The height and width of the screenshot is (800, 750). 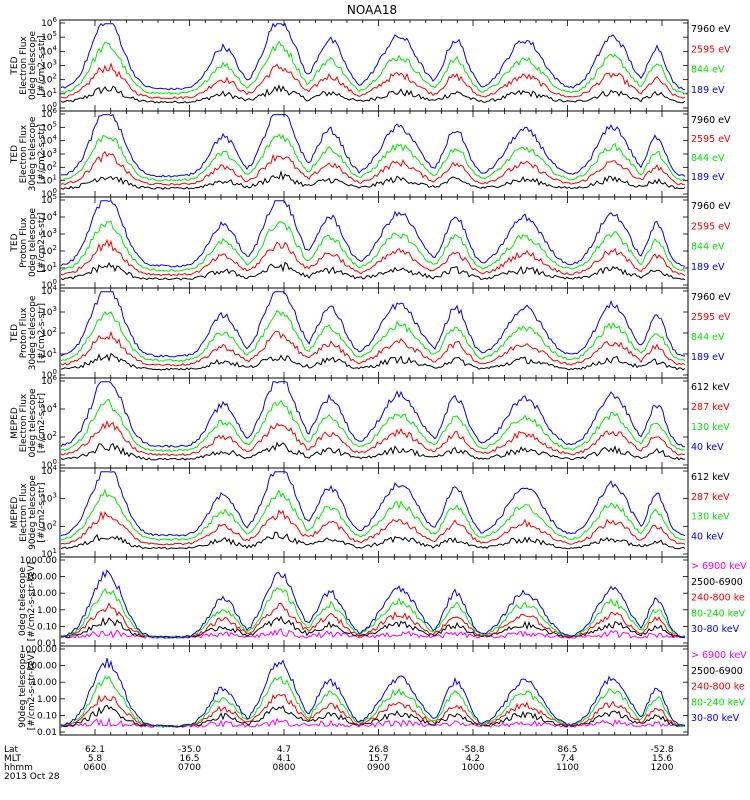 I want to click on x-tick-label-hhmm: 0700, so click(x=189, y=768).